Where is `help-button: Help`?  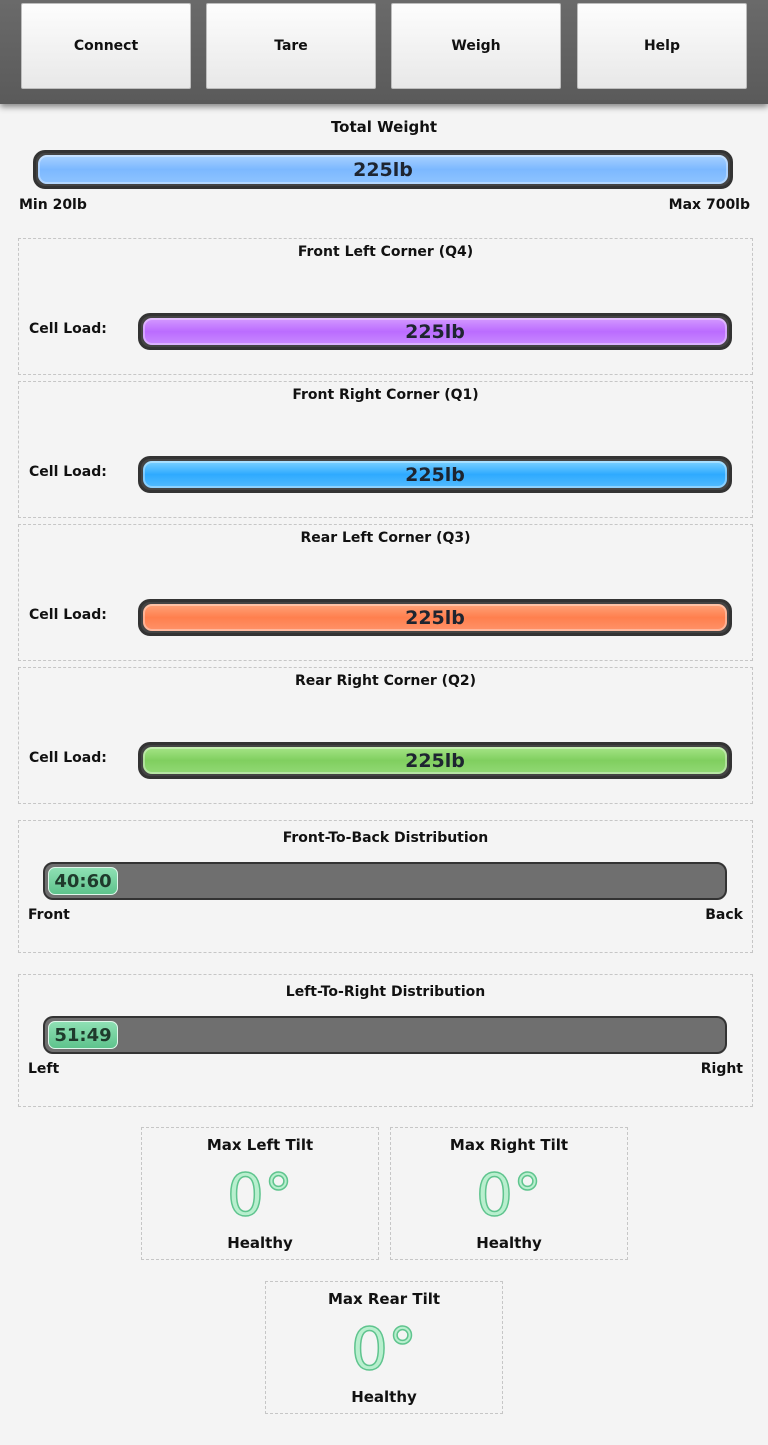
help-button: Help is located at coordinates (662, 46).